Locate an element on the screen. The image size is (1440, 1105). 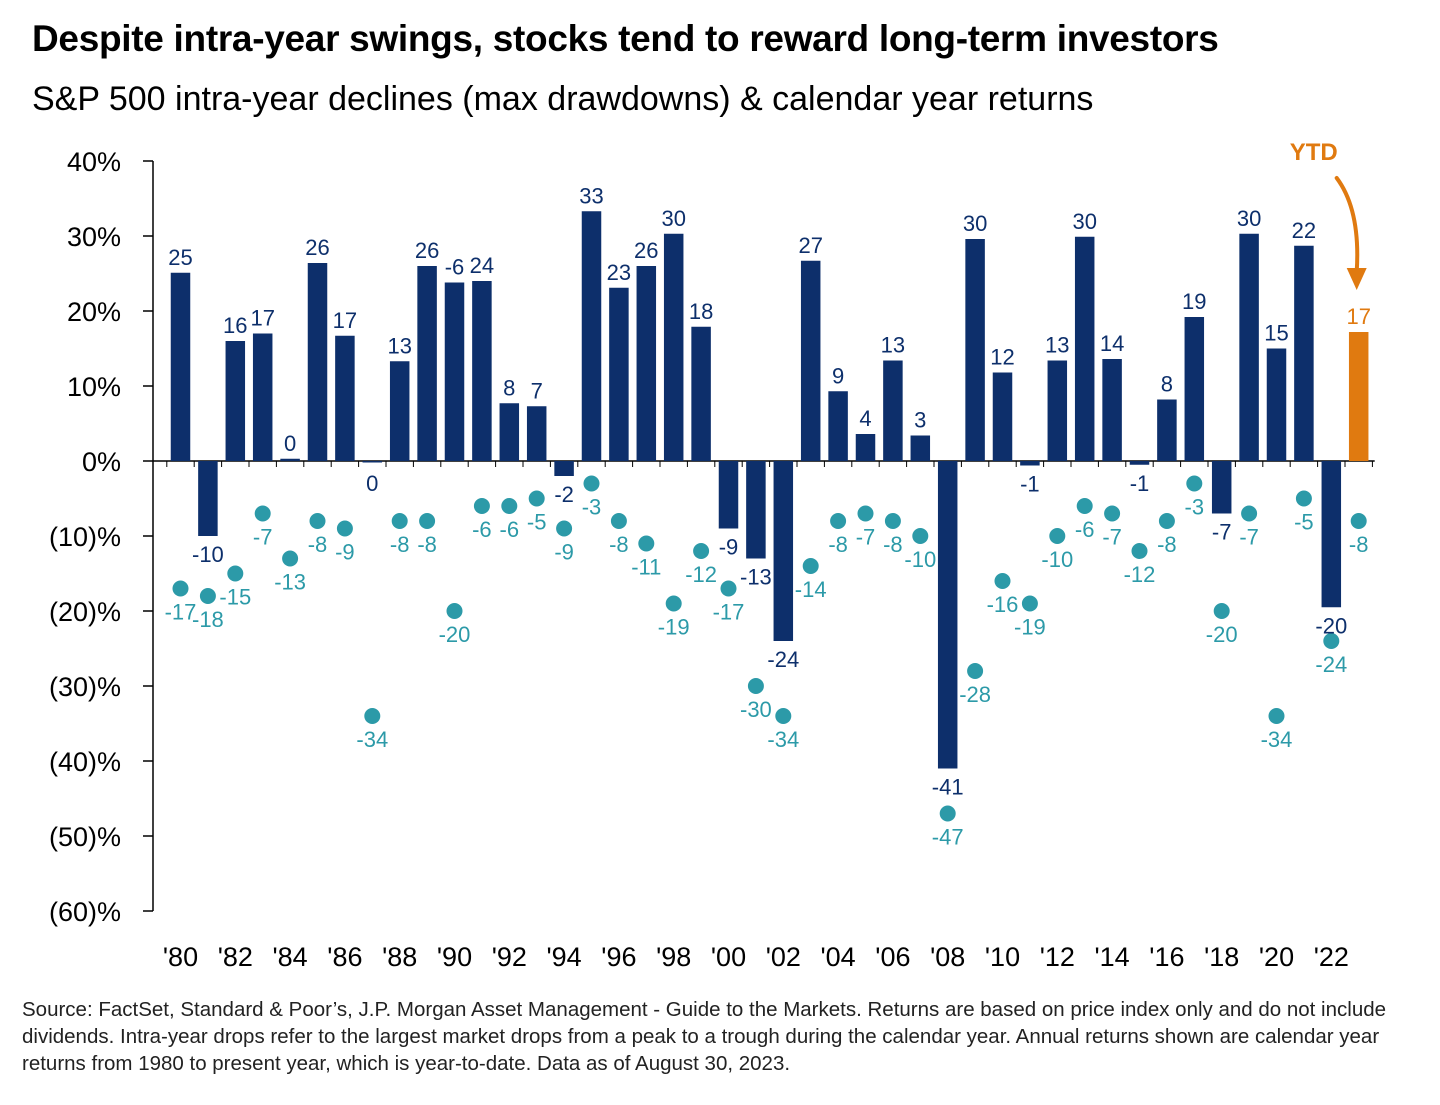
ytd-annotation: YTD is located at coordinates (1328, 214).